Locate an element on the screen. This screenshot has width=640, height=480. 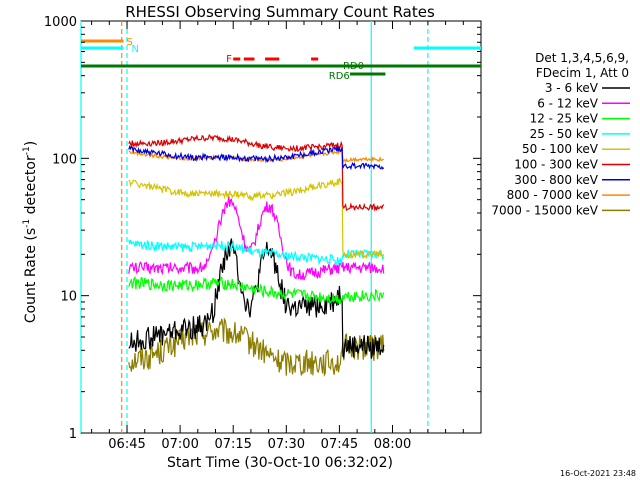
y-axis-label: Count Rate (s-1 detector-1) is located at coordinates (30, 232).